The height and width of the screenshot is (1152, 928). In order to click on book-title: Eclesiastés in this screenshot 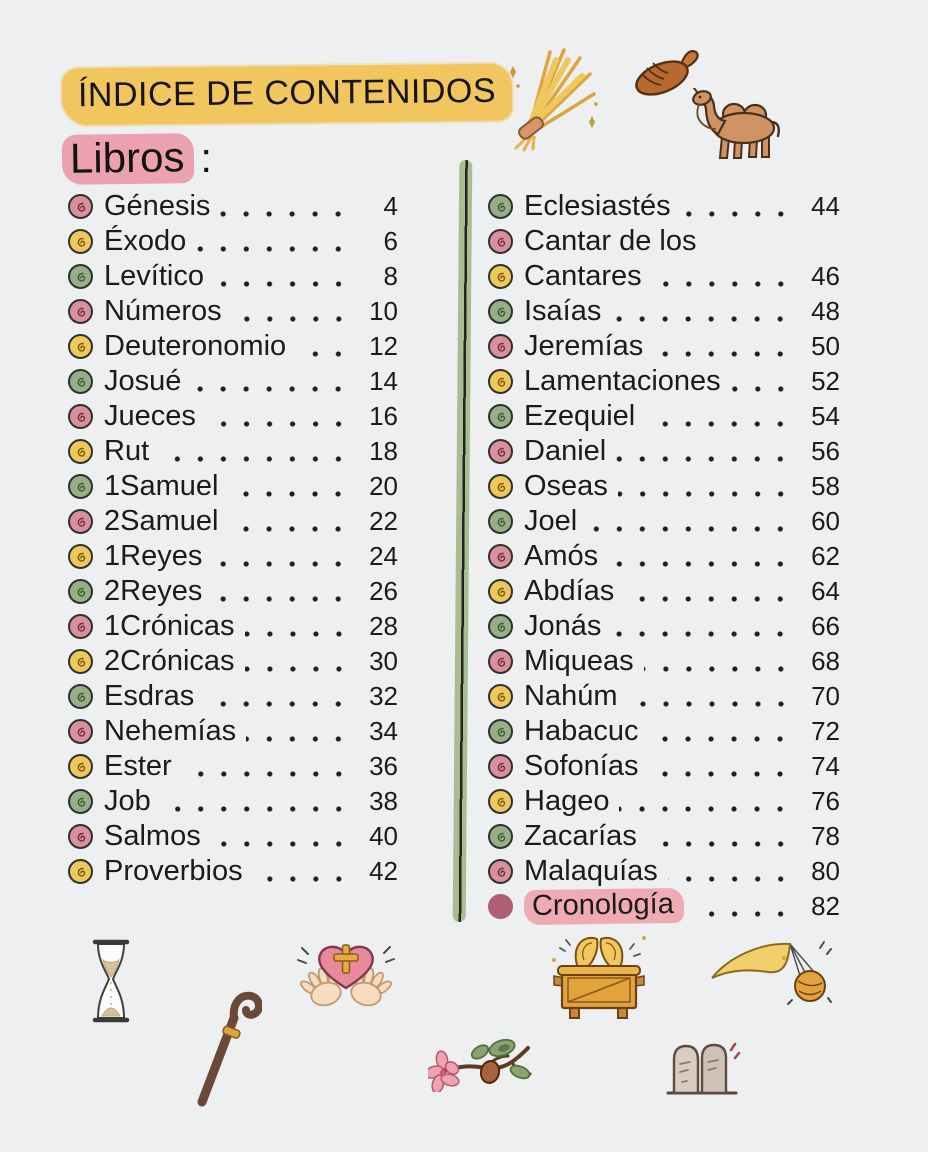, I will do `click(597, 206)`.